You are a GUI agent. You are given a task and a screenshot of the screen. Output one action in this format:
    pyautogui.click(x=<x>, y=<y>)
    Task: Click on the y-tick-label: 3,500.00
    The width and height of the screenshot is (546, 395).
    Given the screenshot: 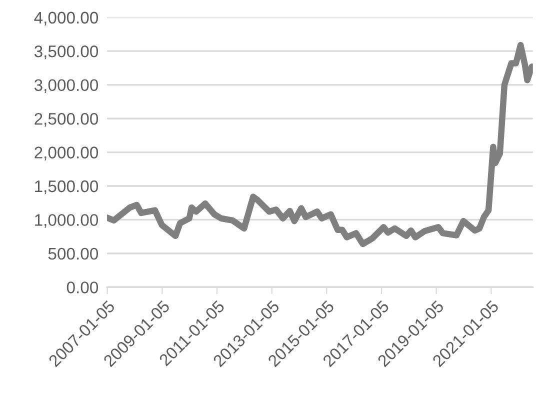 What is the action you would take?
    pyautogui.click(x=66, y=53)
    